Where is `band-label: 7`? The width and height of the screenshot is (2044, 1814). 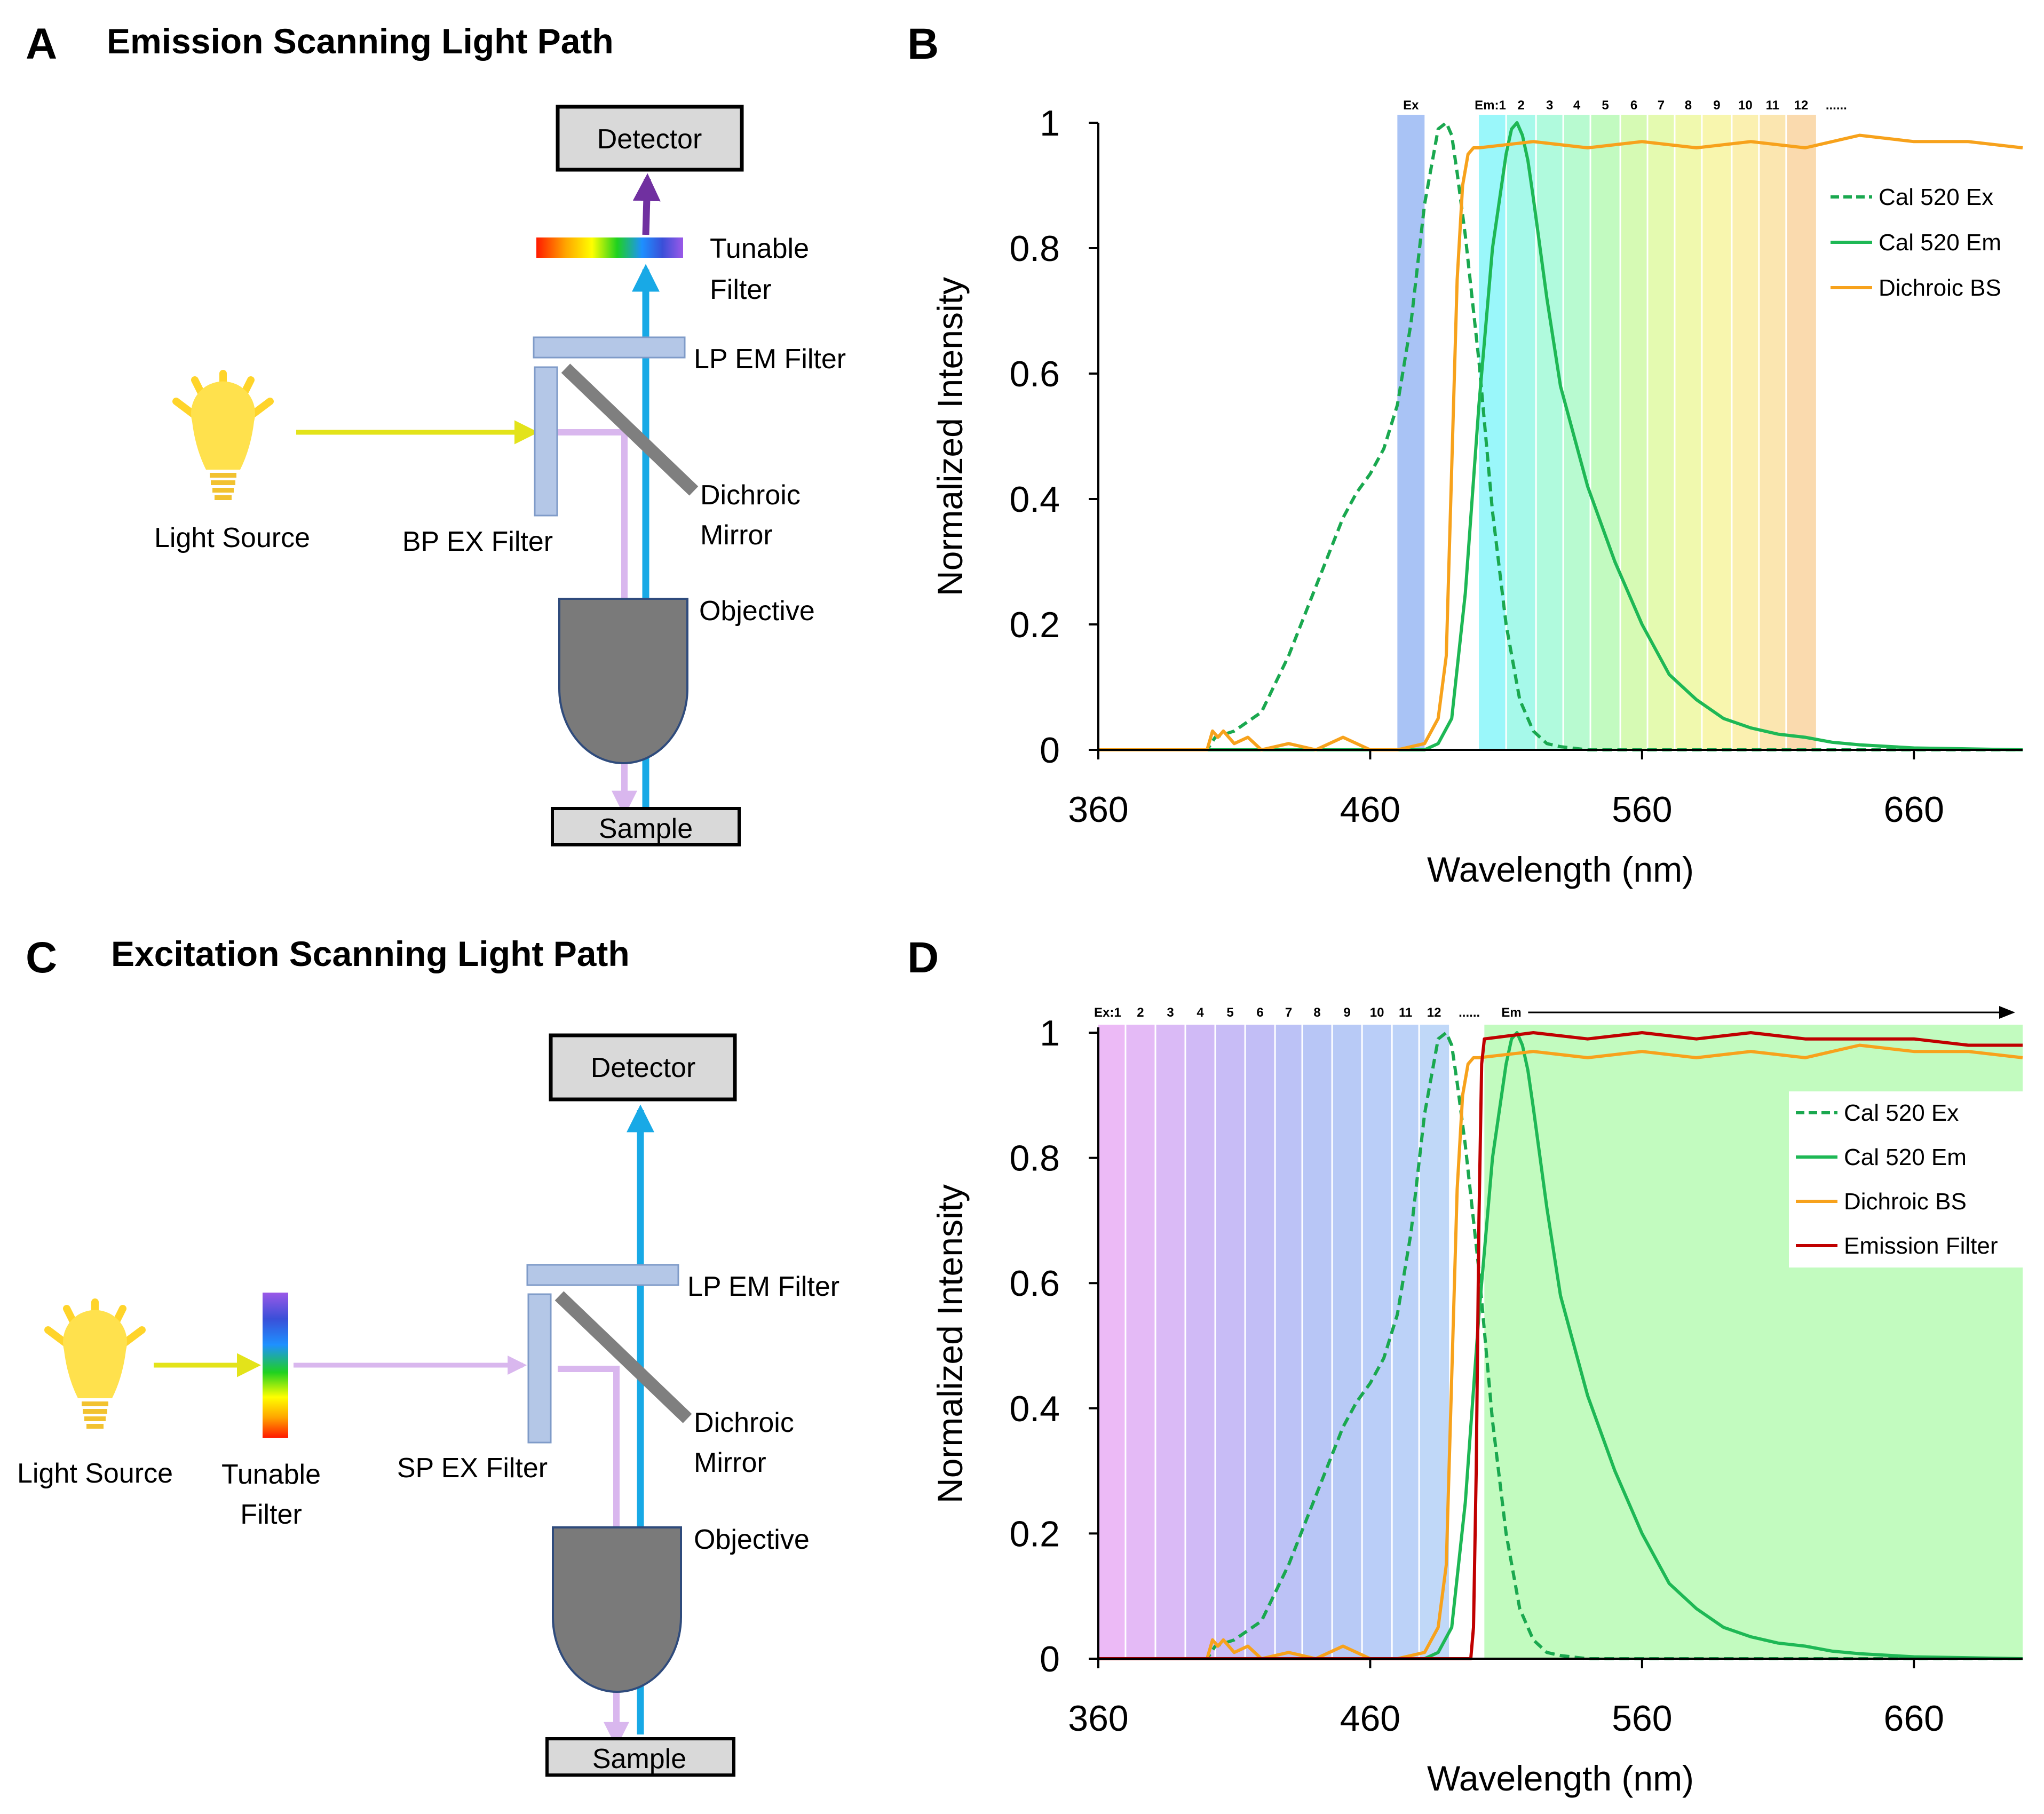
band-label: 7 is located at coordinates (1662, 105).